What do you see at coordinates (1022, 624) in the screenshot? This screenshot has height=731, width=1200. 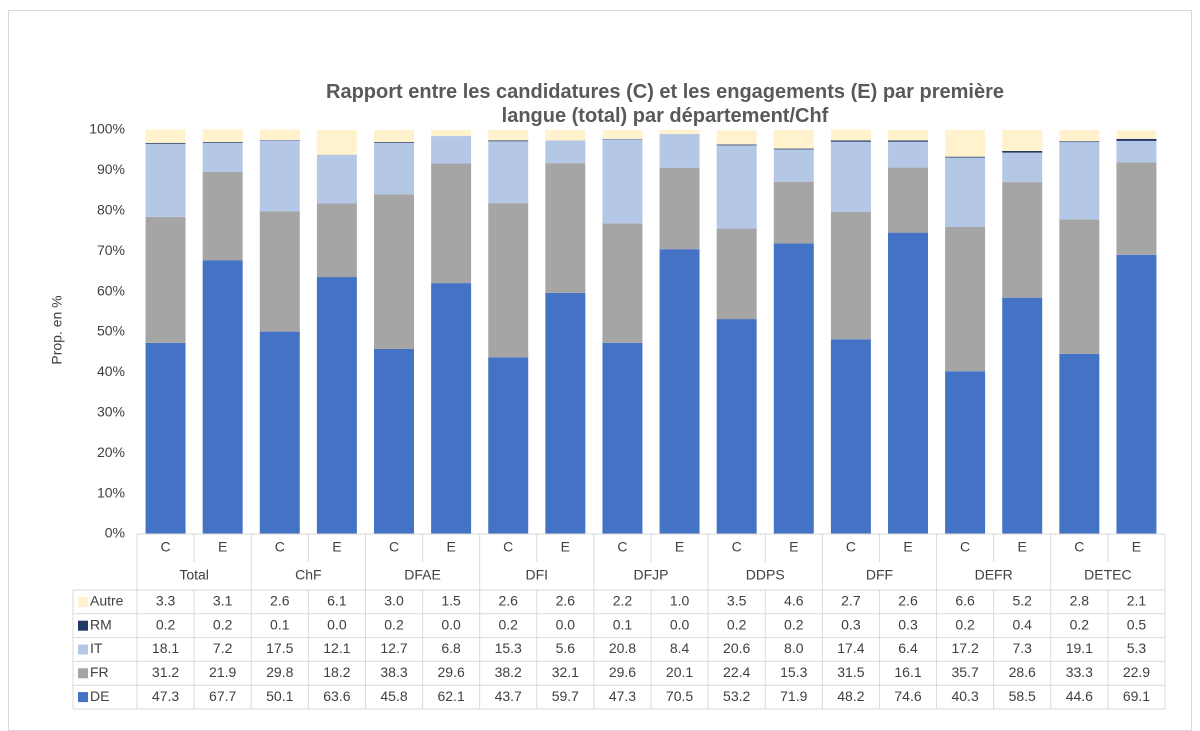 I see `table-value: 0.4` at bounding box center [1022, 624].